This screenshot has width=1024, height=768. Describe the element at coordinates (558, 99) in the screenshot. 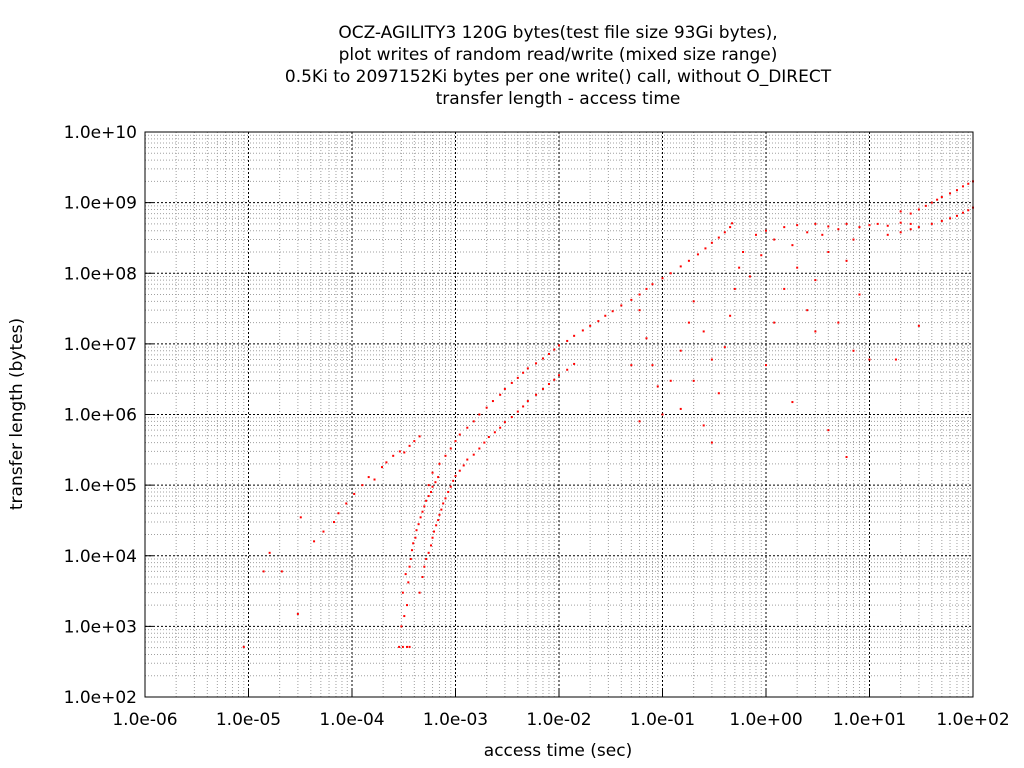

I see `title-line-4: transfer length - access time` at that location.